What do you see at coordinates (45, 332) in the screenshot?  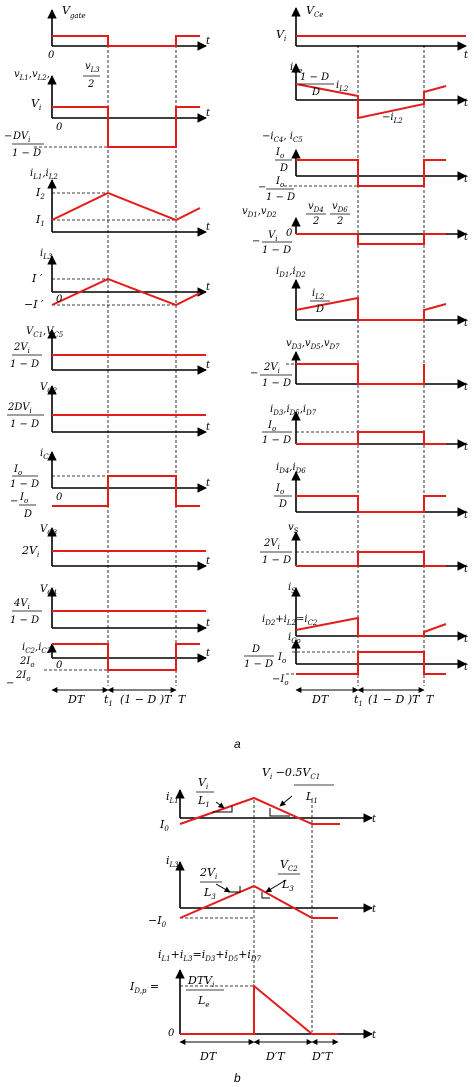 I see `svg-text: VC1,VC5` at bounding box center [45, 332].